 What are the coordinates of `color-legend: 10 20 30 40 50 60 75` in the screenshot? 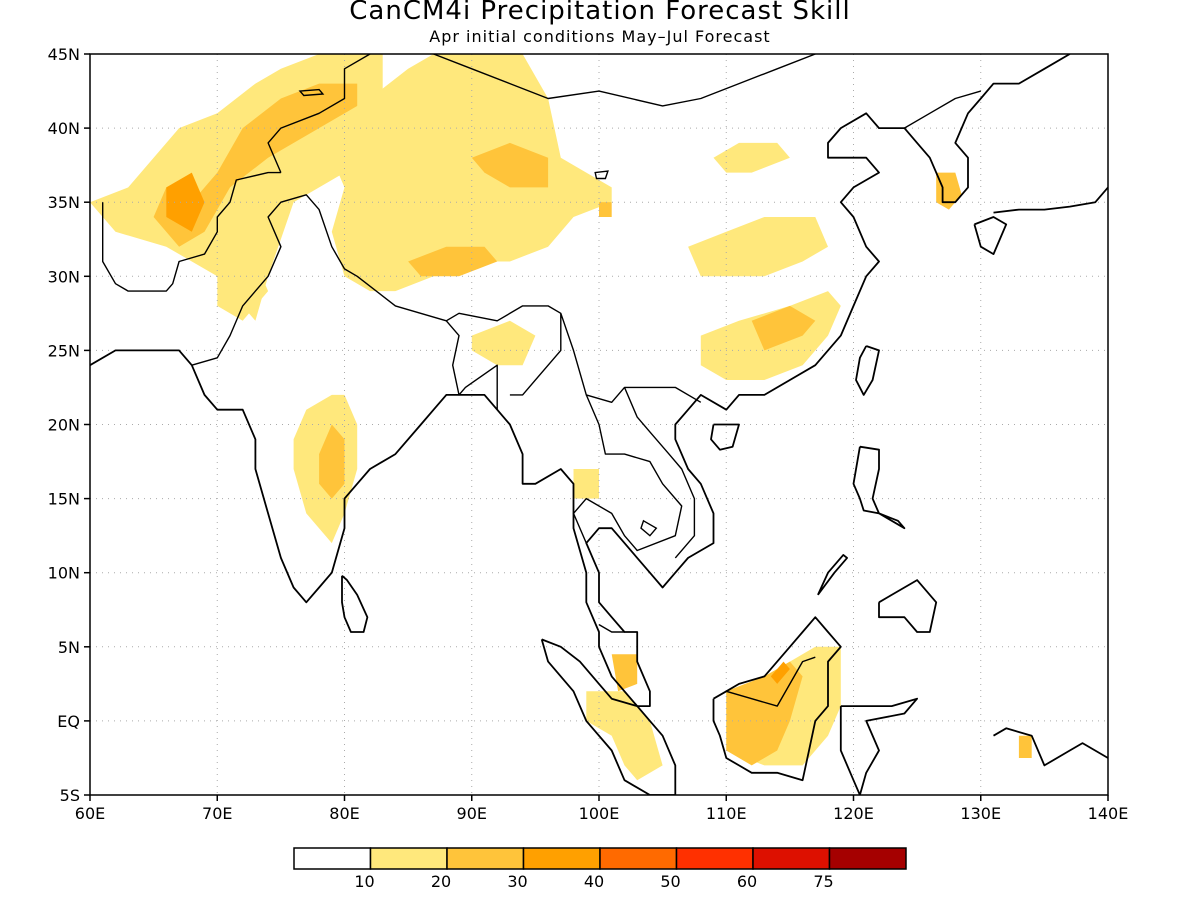 It's located at (600, 869).